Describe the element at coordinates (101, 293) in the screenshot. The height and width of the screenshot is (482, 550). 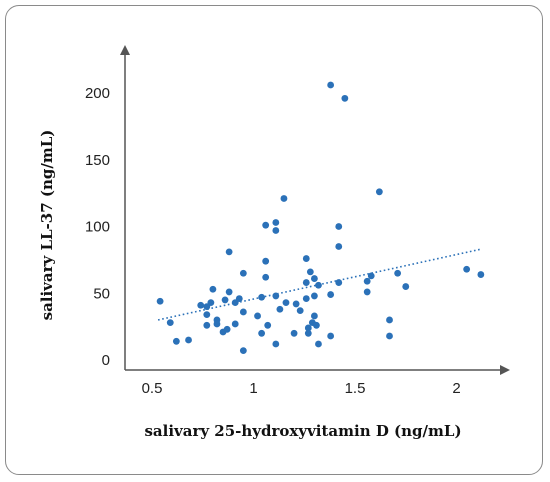
I see `y-tick-label: 50` at that location.